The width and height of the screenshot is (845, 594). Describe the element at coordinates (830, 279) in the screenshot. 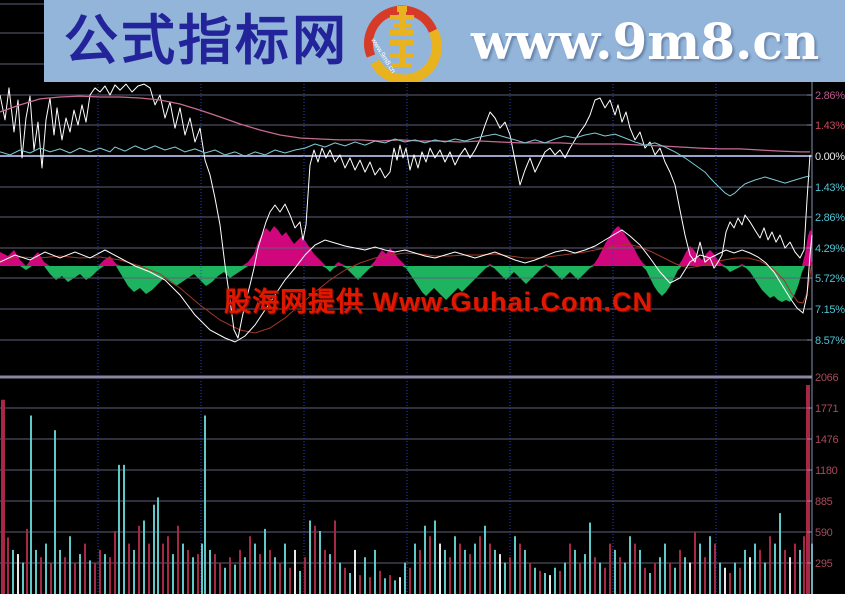

I see `y-axis-label: 5.72%` at that location.